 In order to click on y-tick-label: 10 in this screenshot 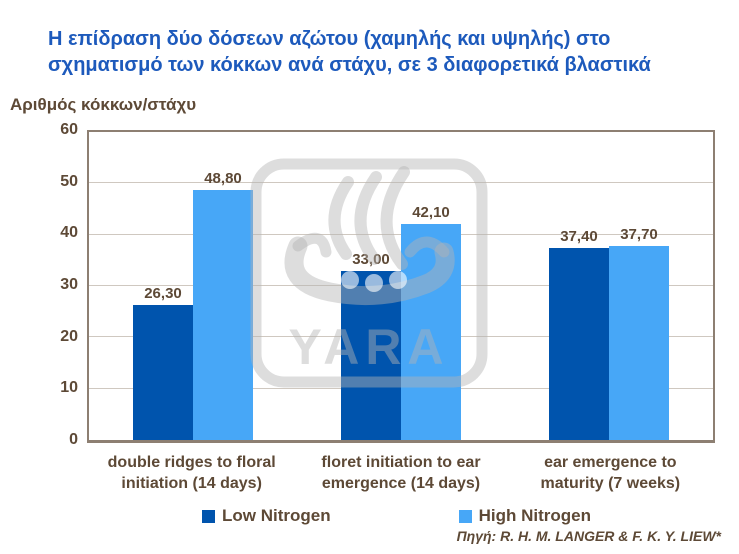, I will do `click(69, 388)`.